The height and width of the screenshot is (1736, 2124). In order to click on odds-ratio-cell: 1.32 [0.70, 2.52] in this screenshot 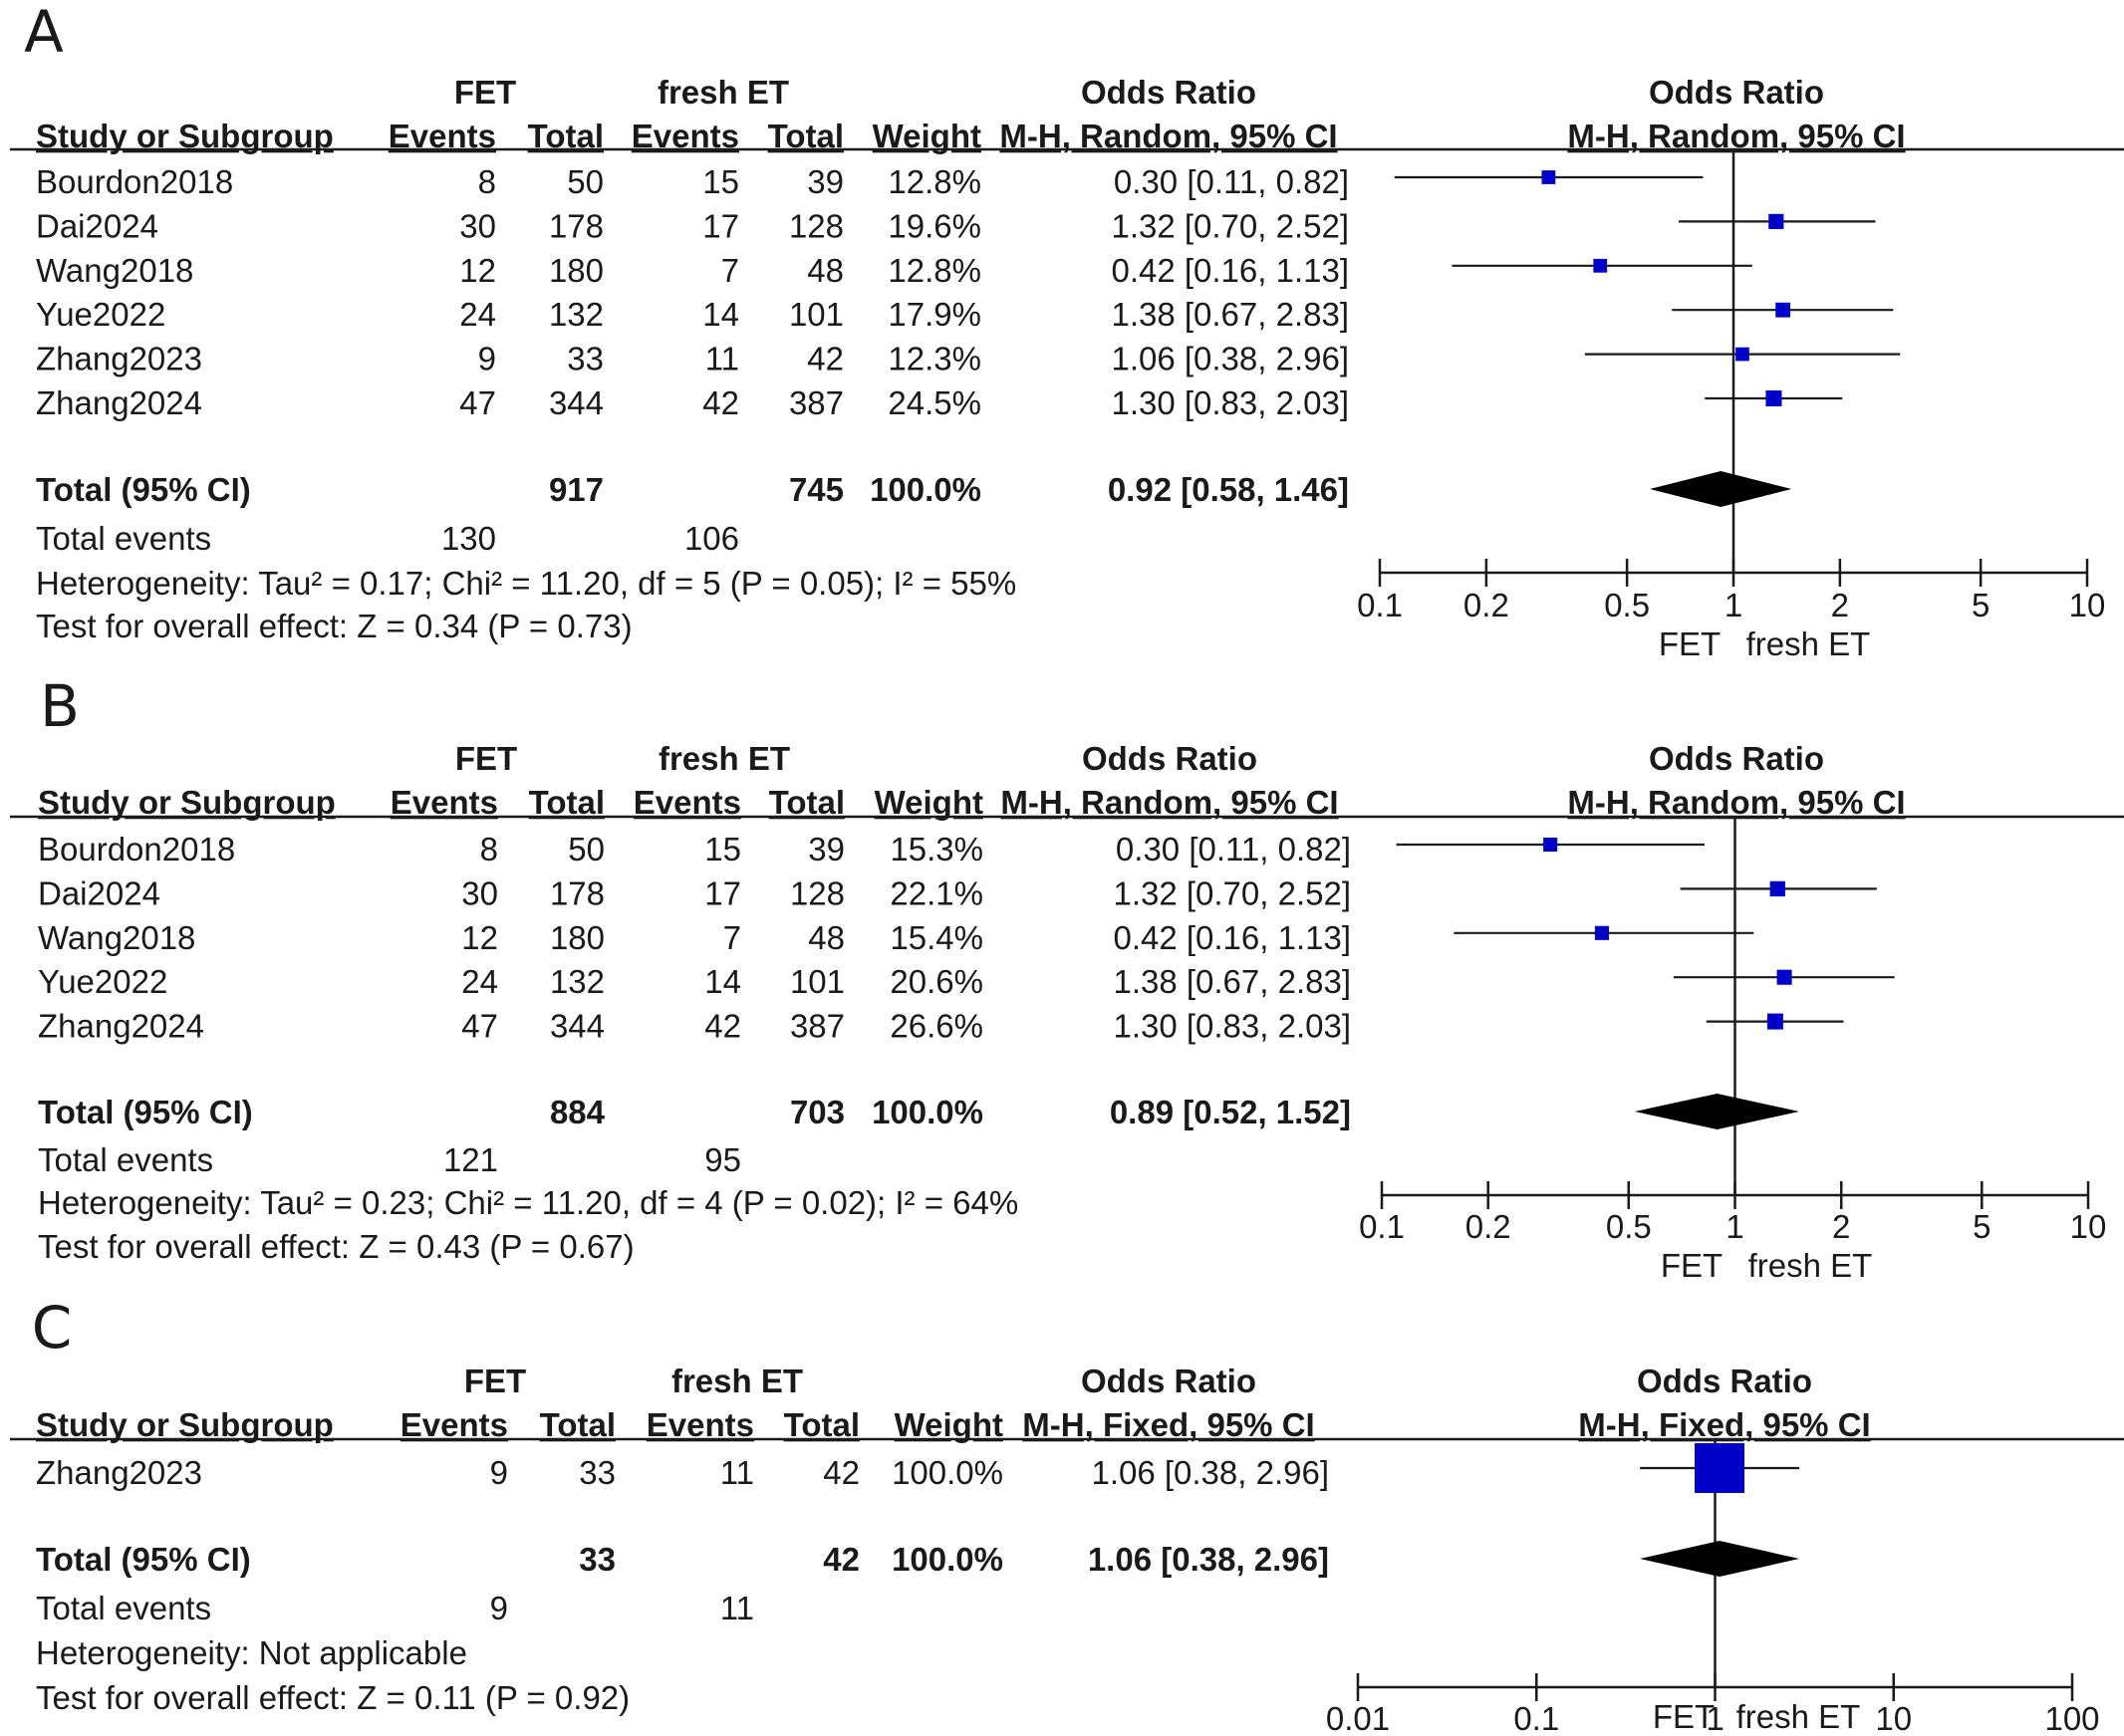, I will do `click(1232, 892)`.